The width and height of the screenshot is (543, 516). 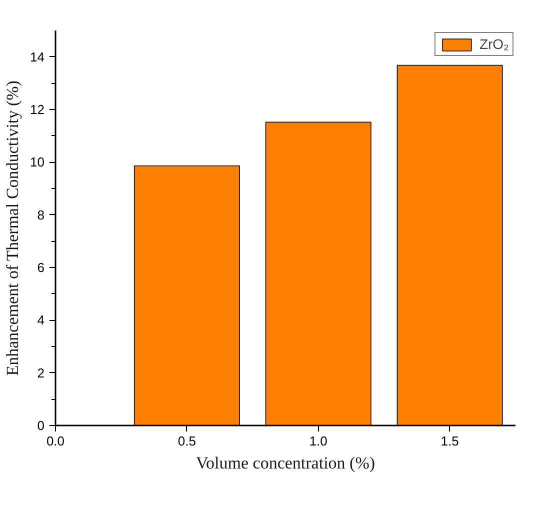 I want to click on y-tick-label: 4, so click(x=41, y=320).